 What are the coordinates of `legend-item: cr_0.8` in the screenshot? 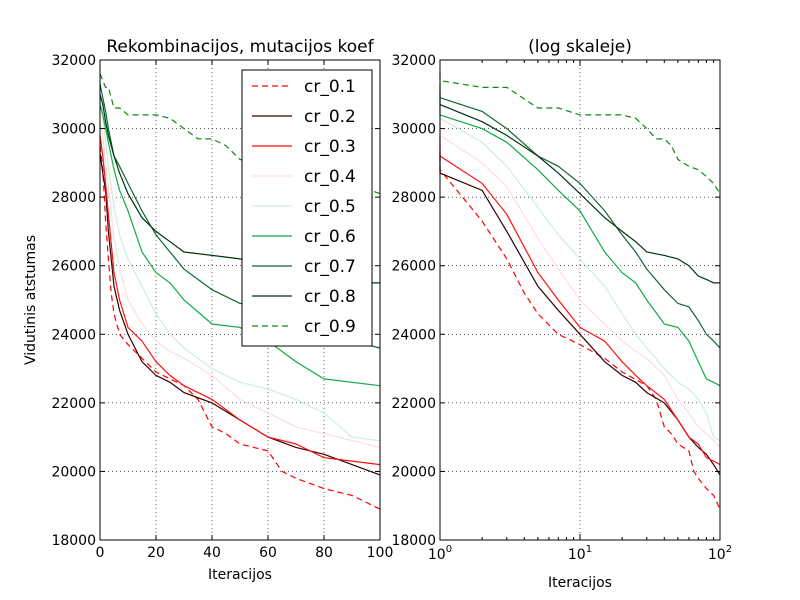 It's located at (304, 297).